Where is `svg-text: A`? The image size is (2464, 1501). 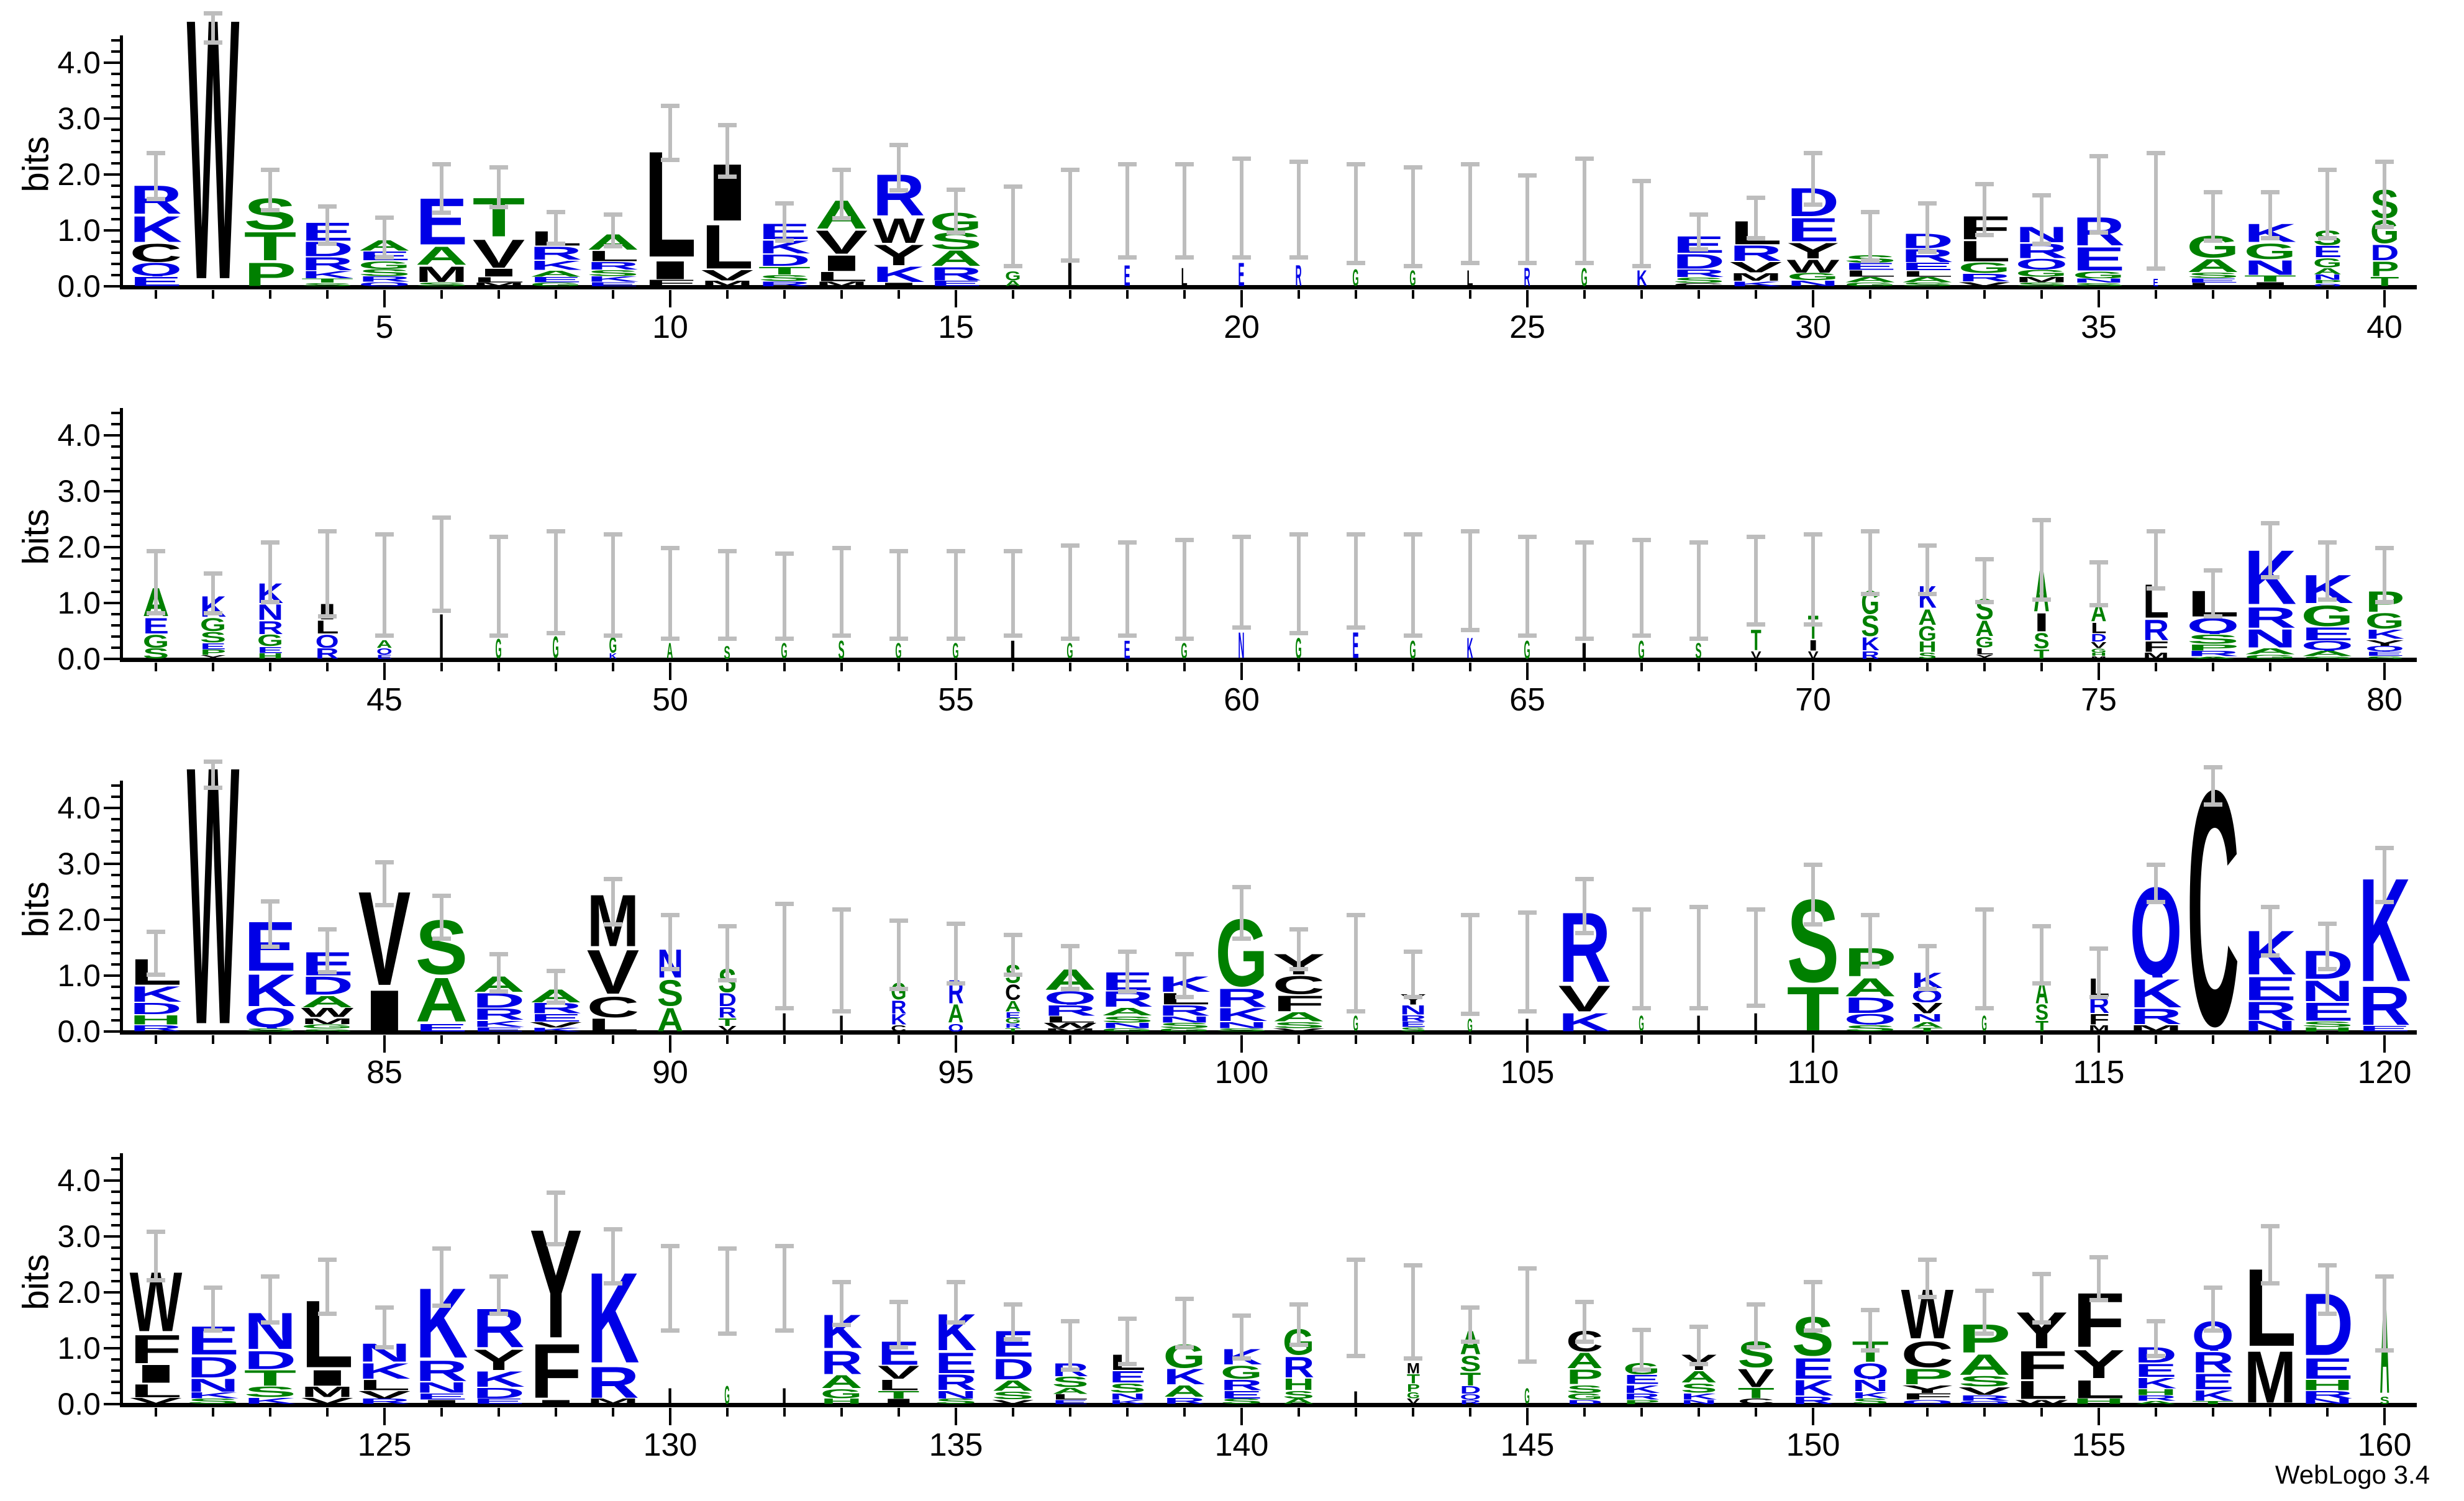
svg-text: A is located at coordinates (442, 256).